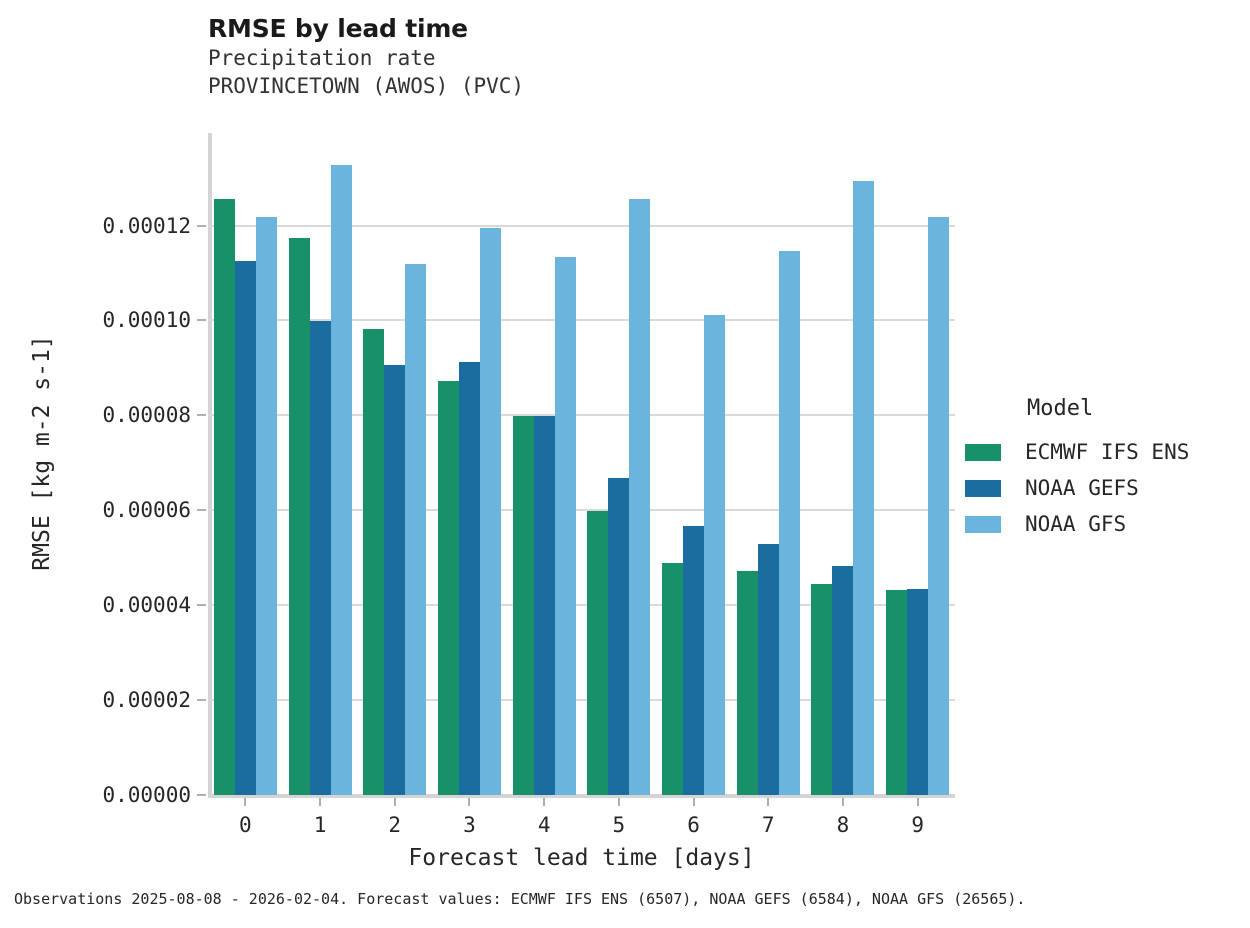 This screenshot has width=1250, height=928. What do you see at coordinates (1082, 488) in the screenshot?
I see `legend-item-label: NOAA GEFS` at bounding box center [1082, 488].